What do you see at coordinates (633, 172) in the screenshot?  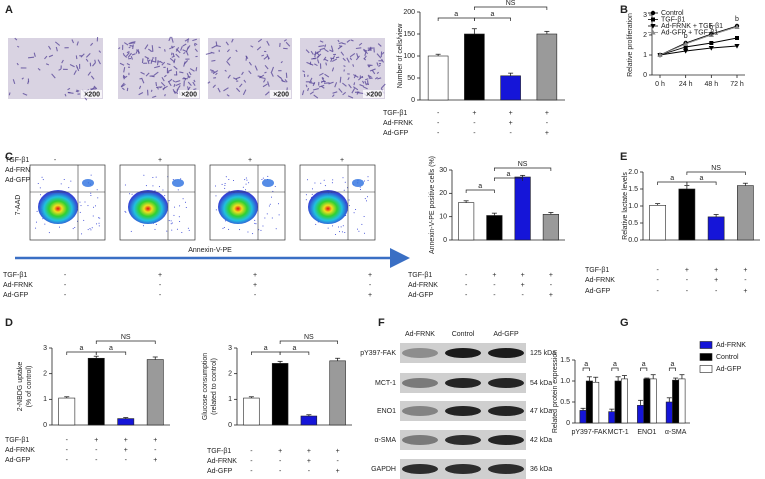 I see `y-tick-label: 2.0` at bounding box center [633, 172].